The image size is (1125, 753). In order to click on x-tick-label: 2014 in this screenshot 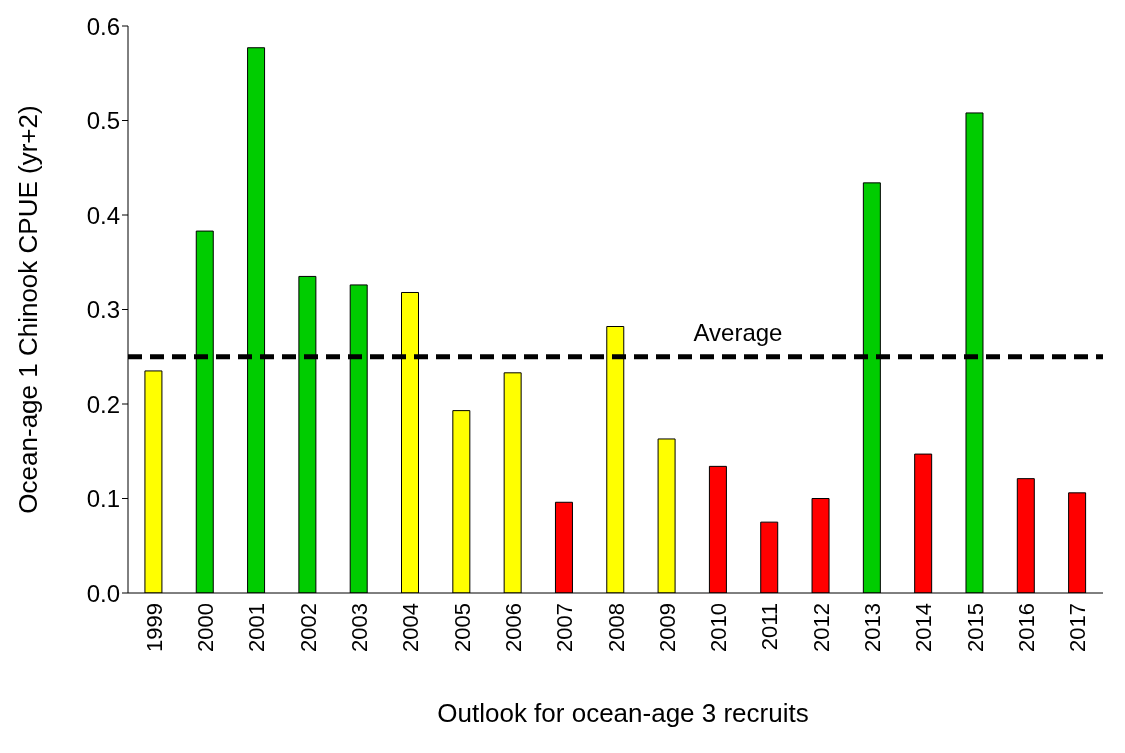, I will do `click(924, 627)`.